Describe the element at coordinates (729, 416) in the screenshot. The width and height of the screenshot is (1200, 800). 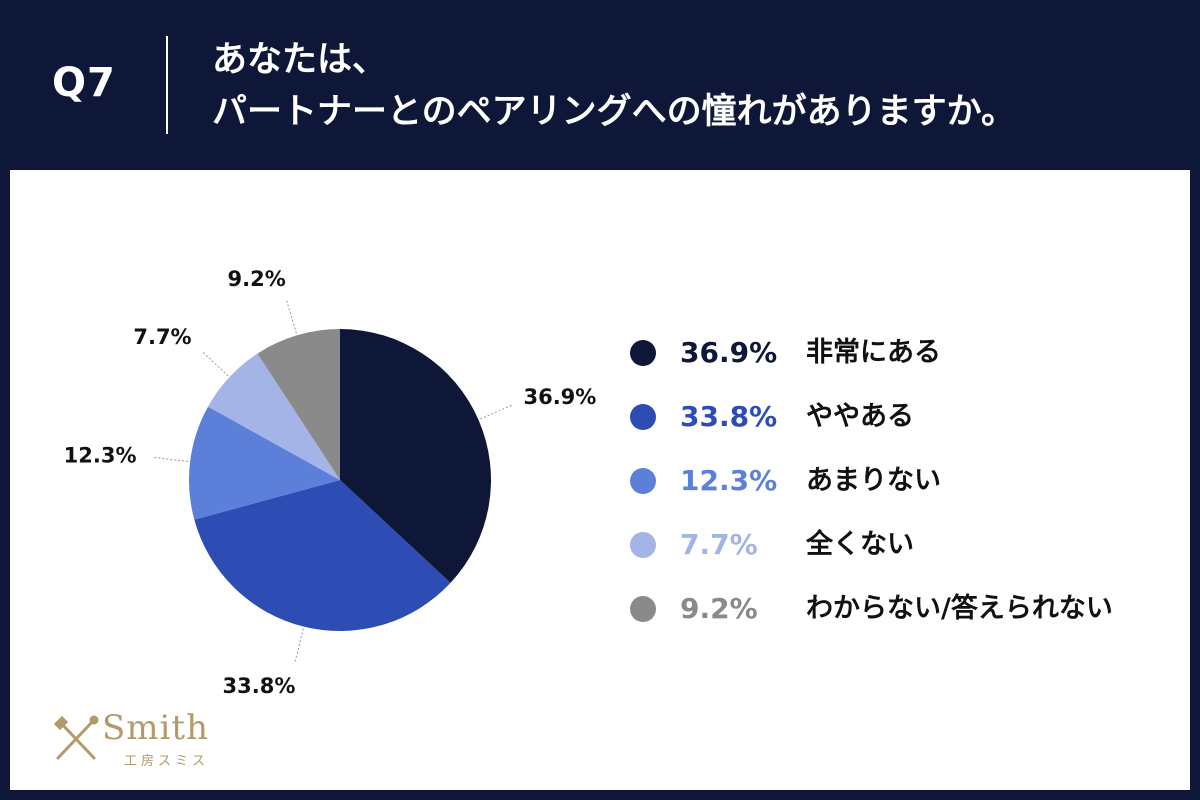
I see `legend-percent-1: 33.8%` at that location.